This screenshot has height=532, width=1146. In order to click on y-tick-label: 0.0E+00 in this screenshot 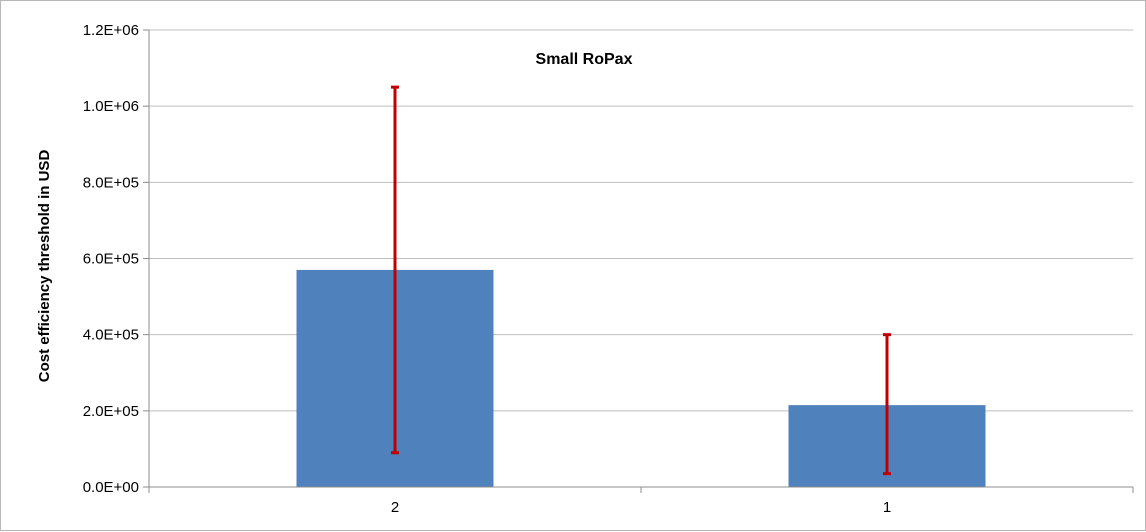, I will do `click(111, 487)`.